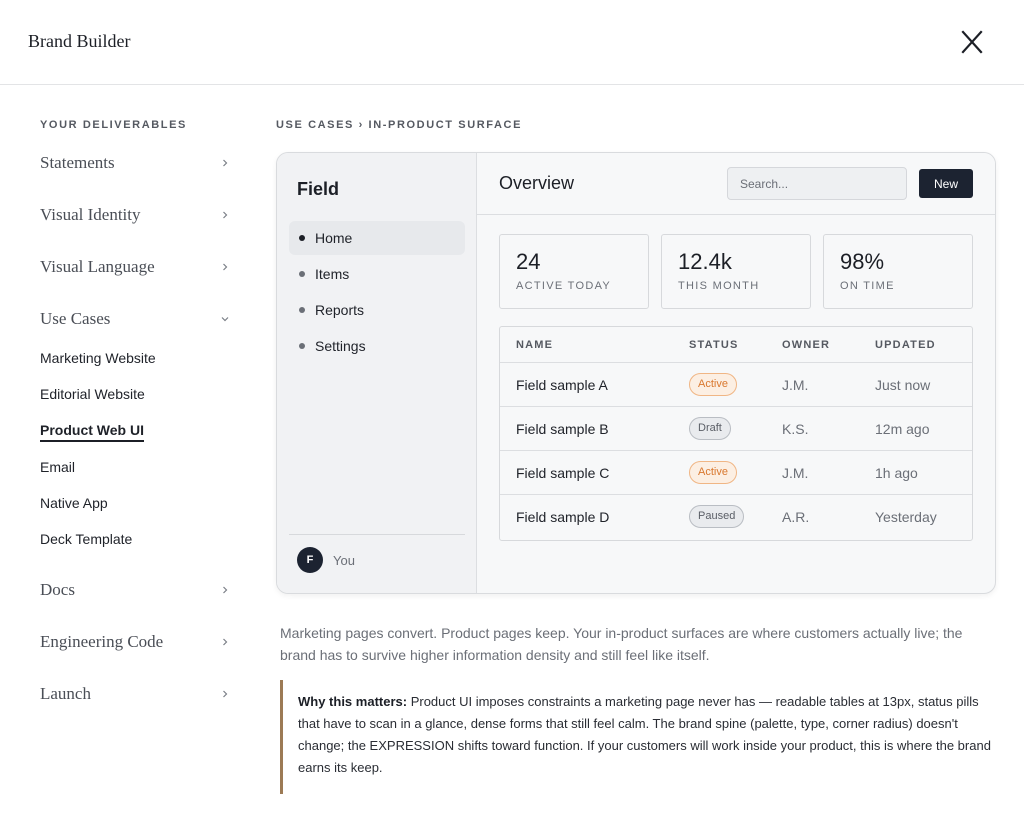 Image resolution: width=1024 pixels, height=833 pixels. I want to click on stat-value: 98%, so click(862, 261).